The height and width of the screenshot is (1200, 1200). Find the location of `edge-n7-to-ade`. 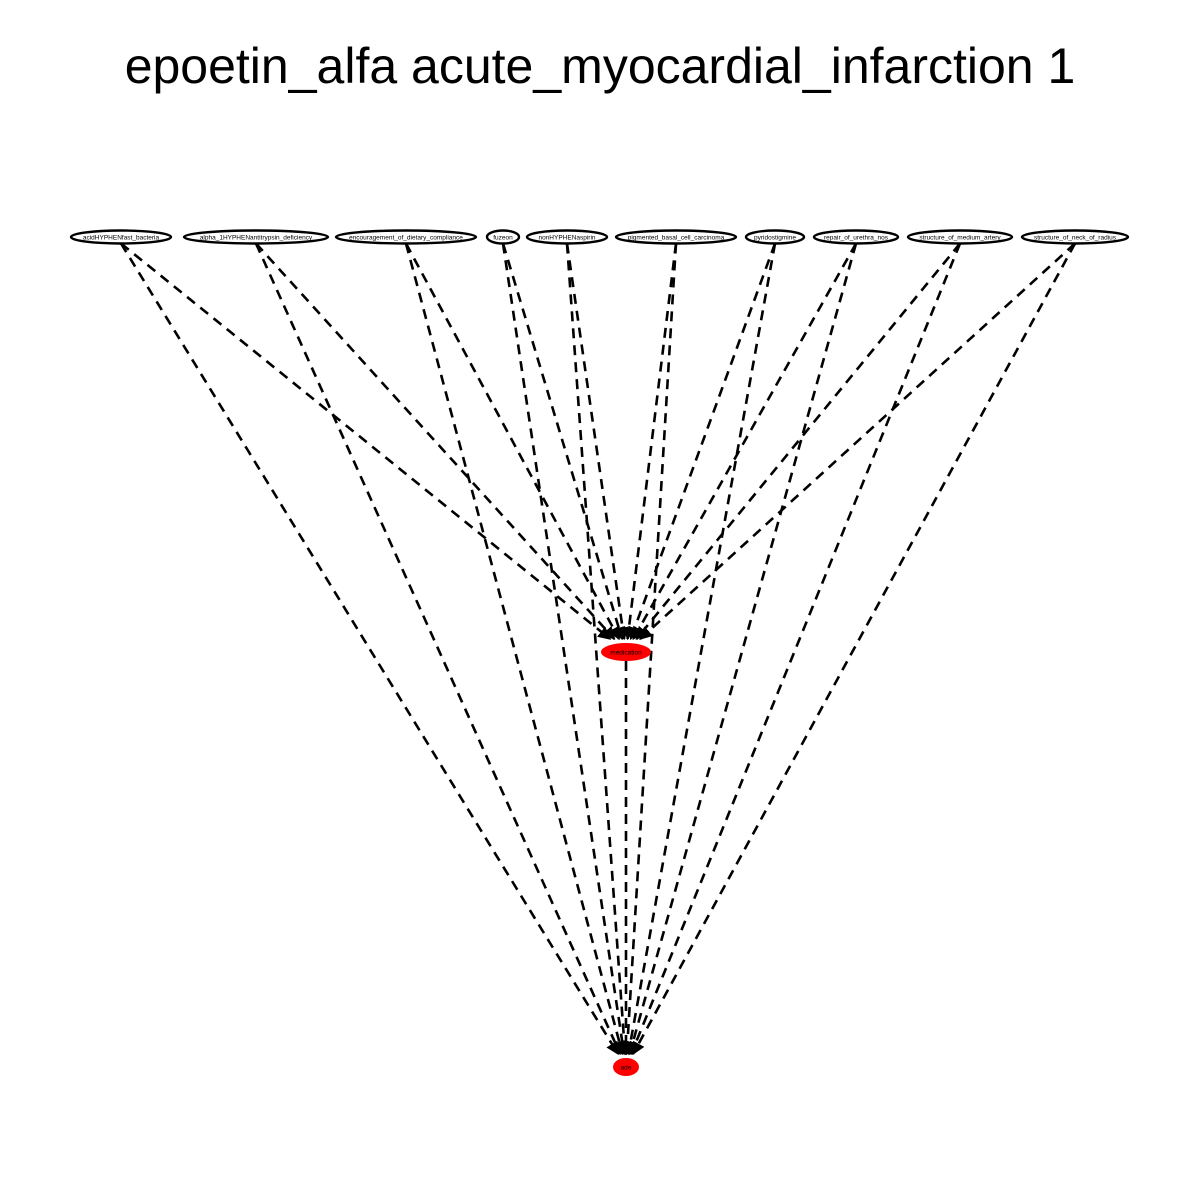

edge-n7-to-ade is located at coordinates (742, 649).